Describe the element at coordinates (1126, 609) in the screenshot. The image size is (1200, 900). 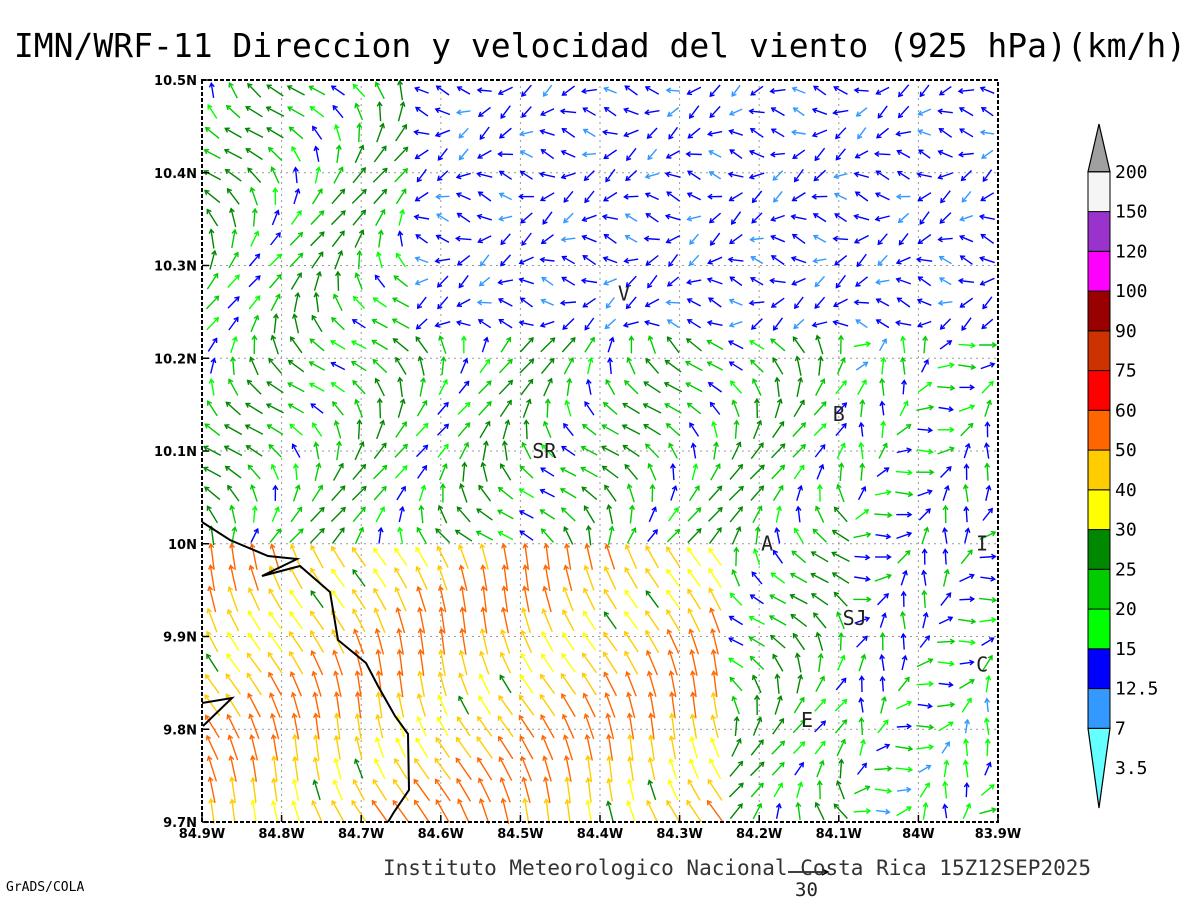
I see `colorbar-label: 20` at that location.